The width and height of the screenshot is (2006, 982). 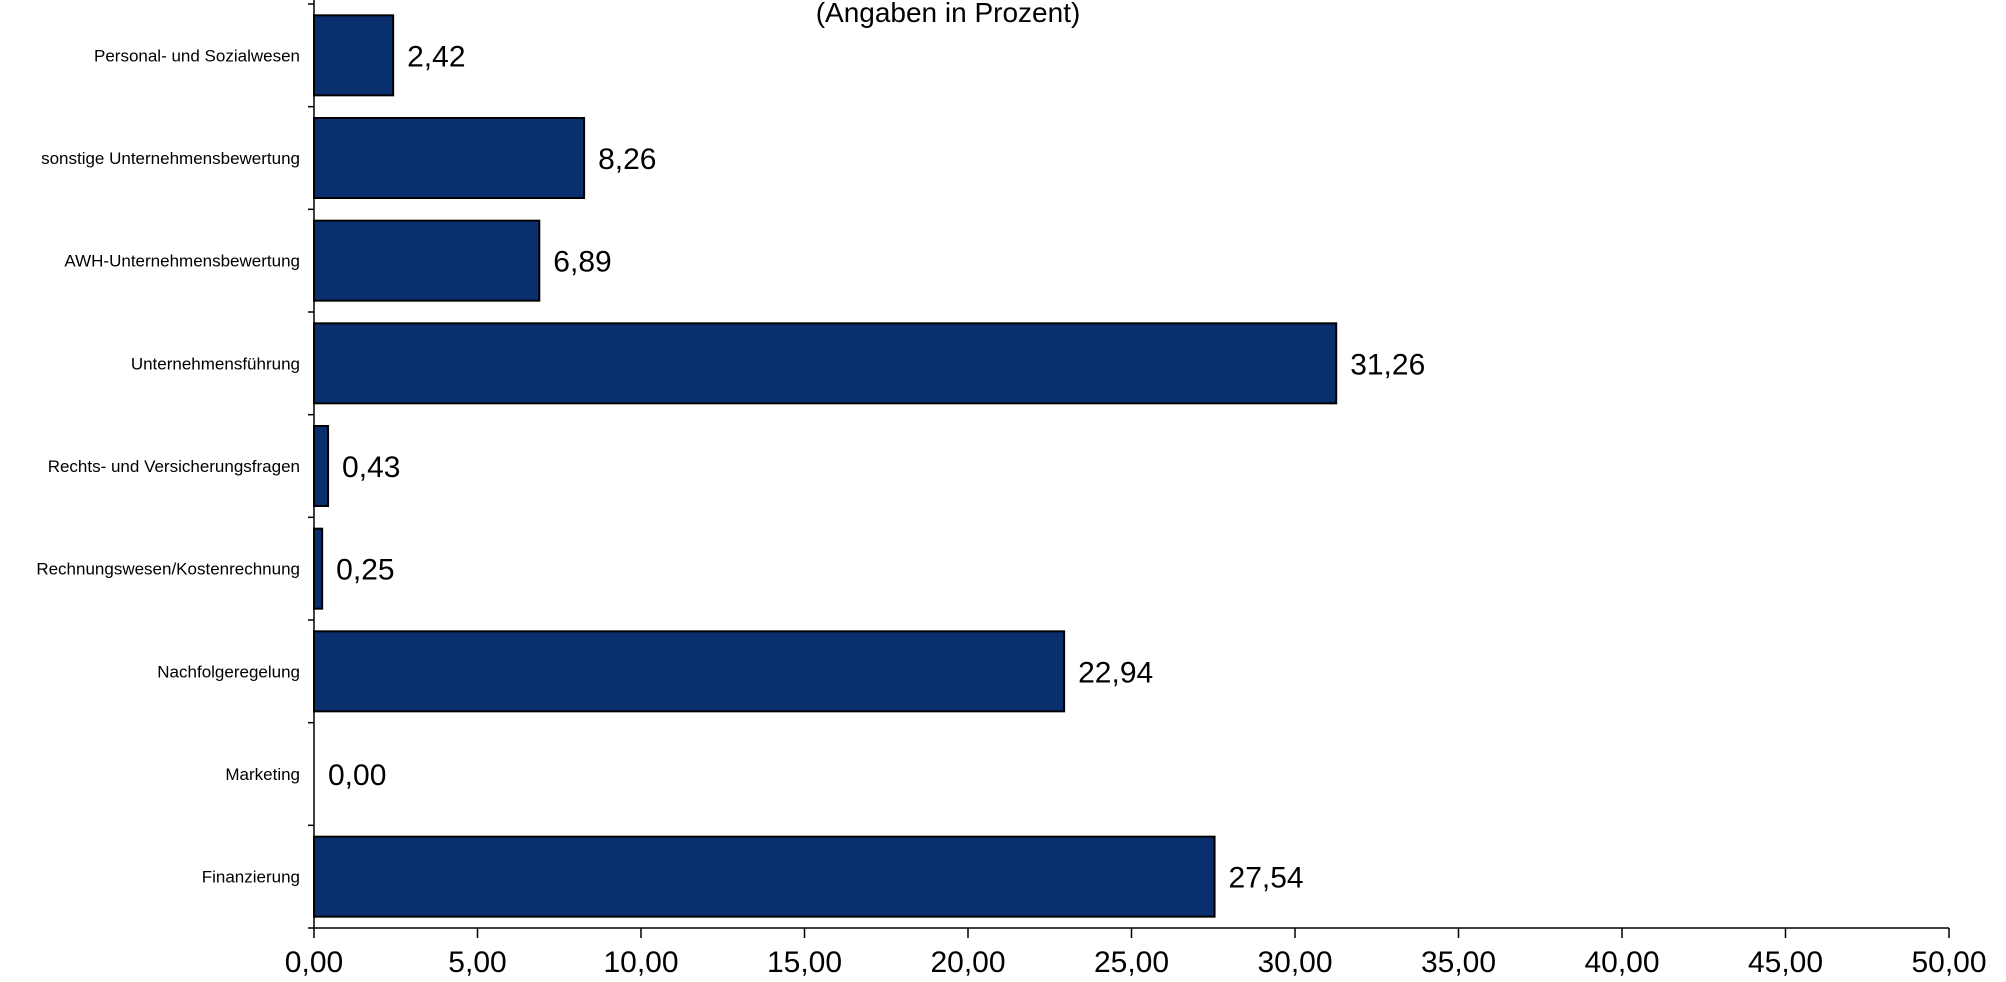 What do you see at coordinates (804, 962) in the screenshot?
I see `x-tick-label: 15,00` at bounding box center [804, 962].